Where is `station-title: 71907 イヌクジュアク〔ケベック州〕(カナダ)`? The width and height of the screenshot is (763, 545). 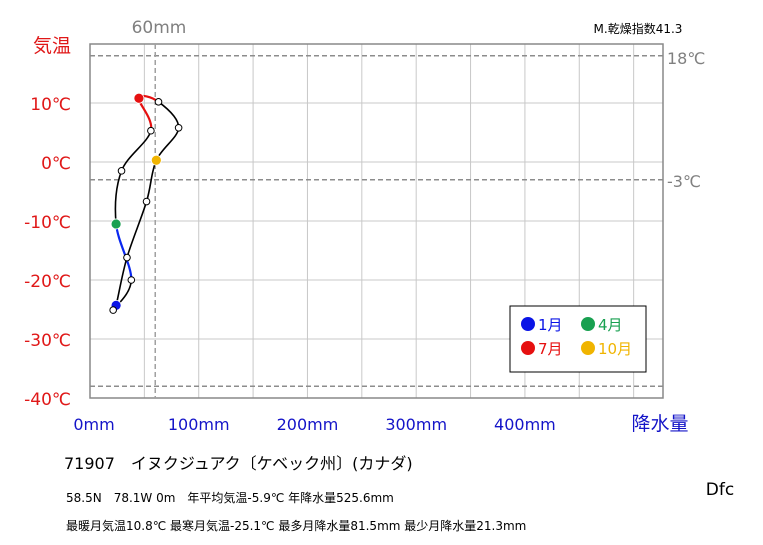
station-title: 71907 イヌクジュアク〔ケベック州〕(カナダ) is located at coordinates (238, 463).